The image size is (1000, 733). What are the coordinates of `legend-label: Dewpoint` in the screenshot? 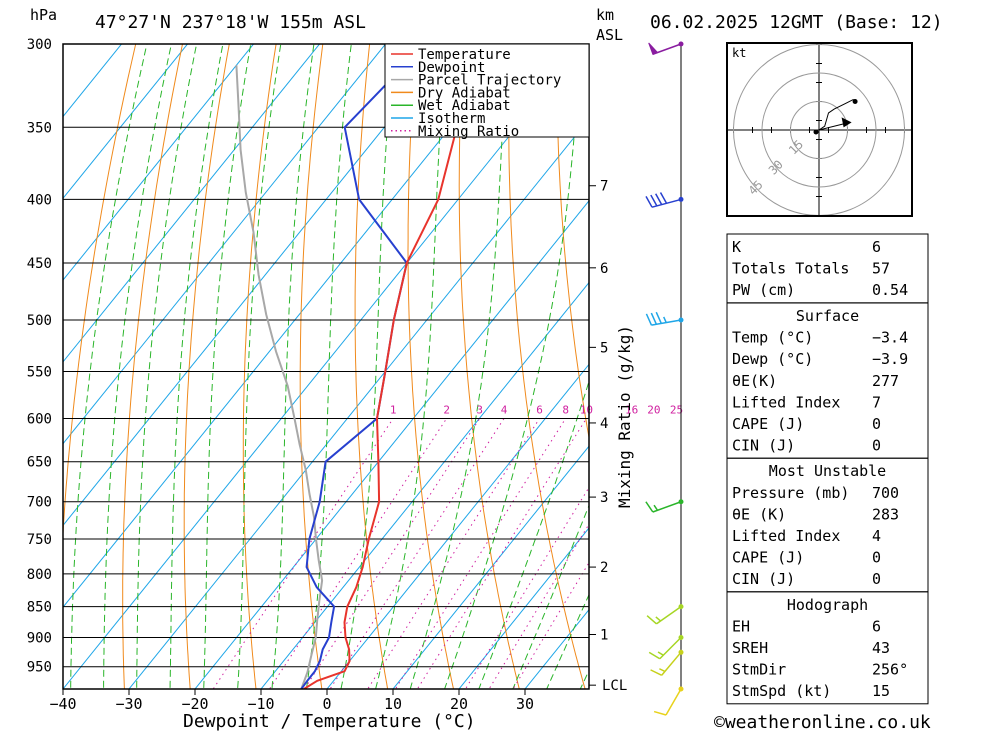 It's located at (451, 68).